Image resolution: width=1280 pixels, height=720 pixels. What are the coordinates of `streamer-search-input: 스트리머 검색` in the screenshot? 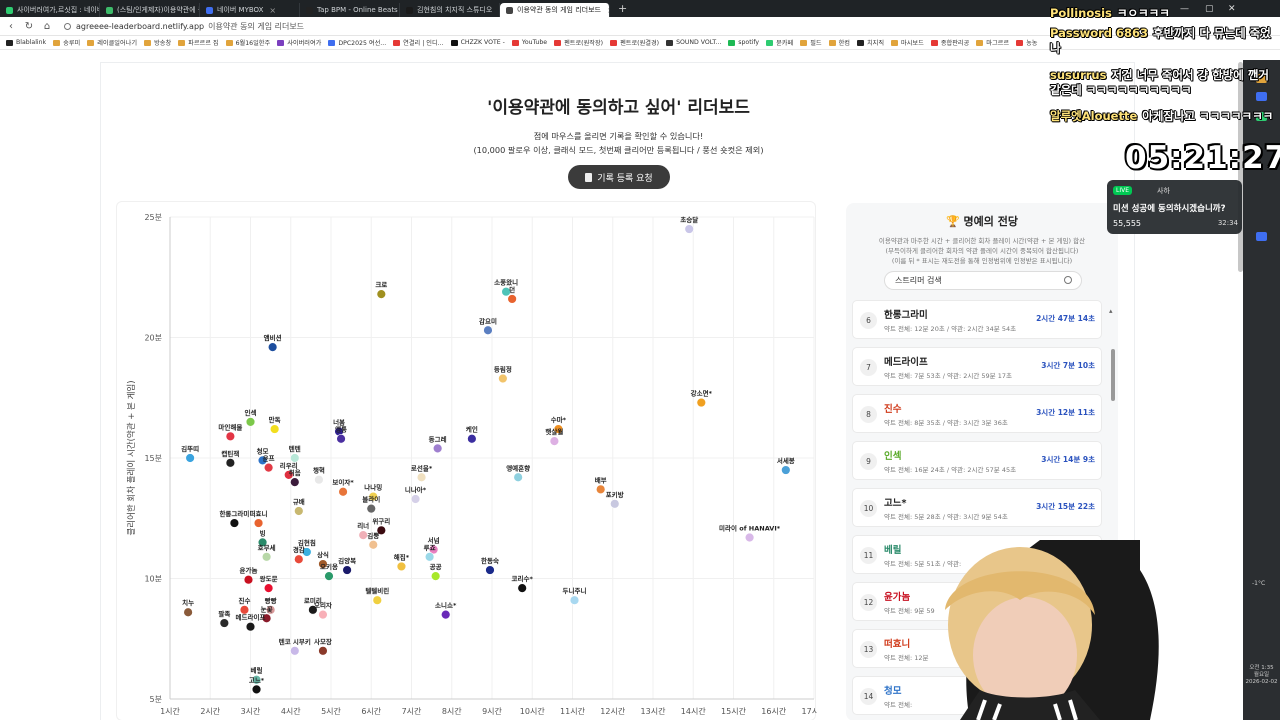 It's located at (983, 280).